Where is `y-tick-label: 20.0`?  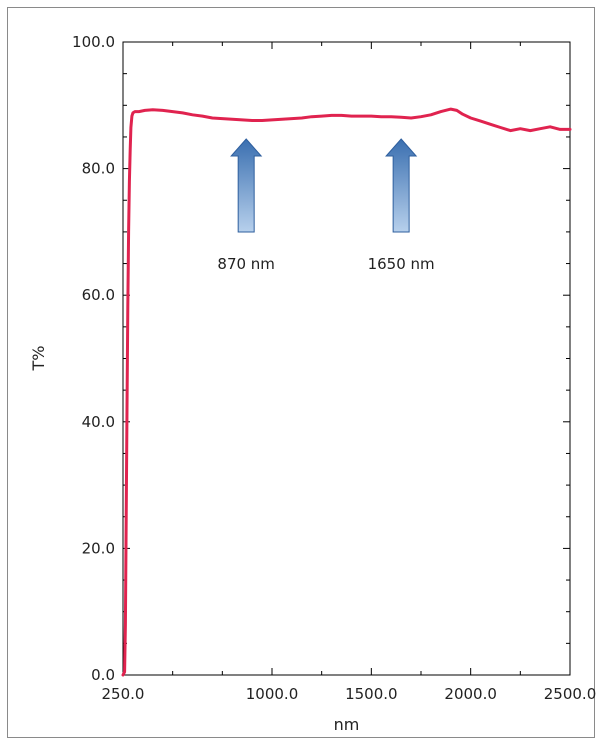
y-tick-label: 20.0 is located at coordinates (98, 548).